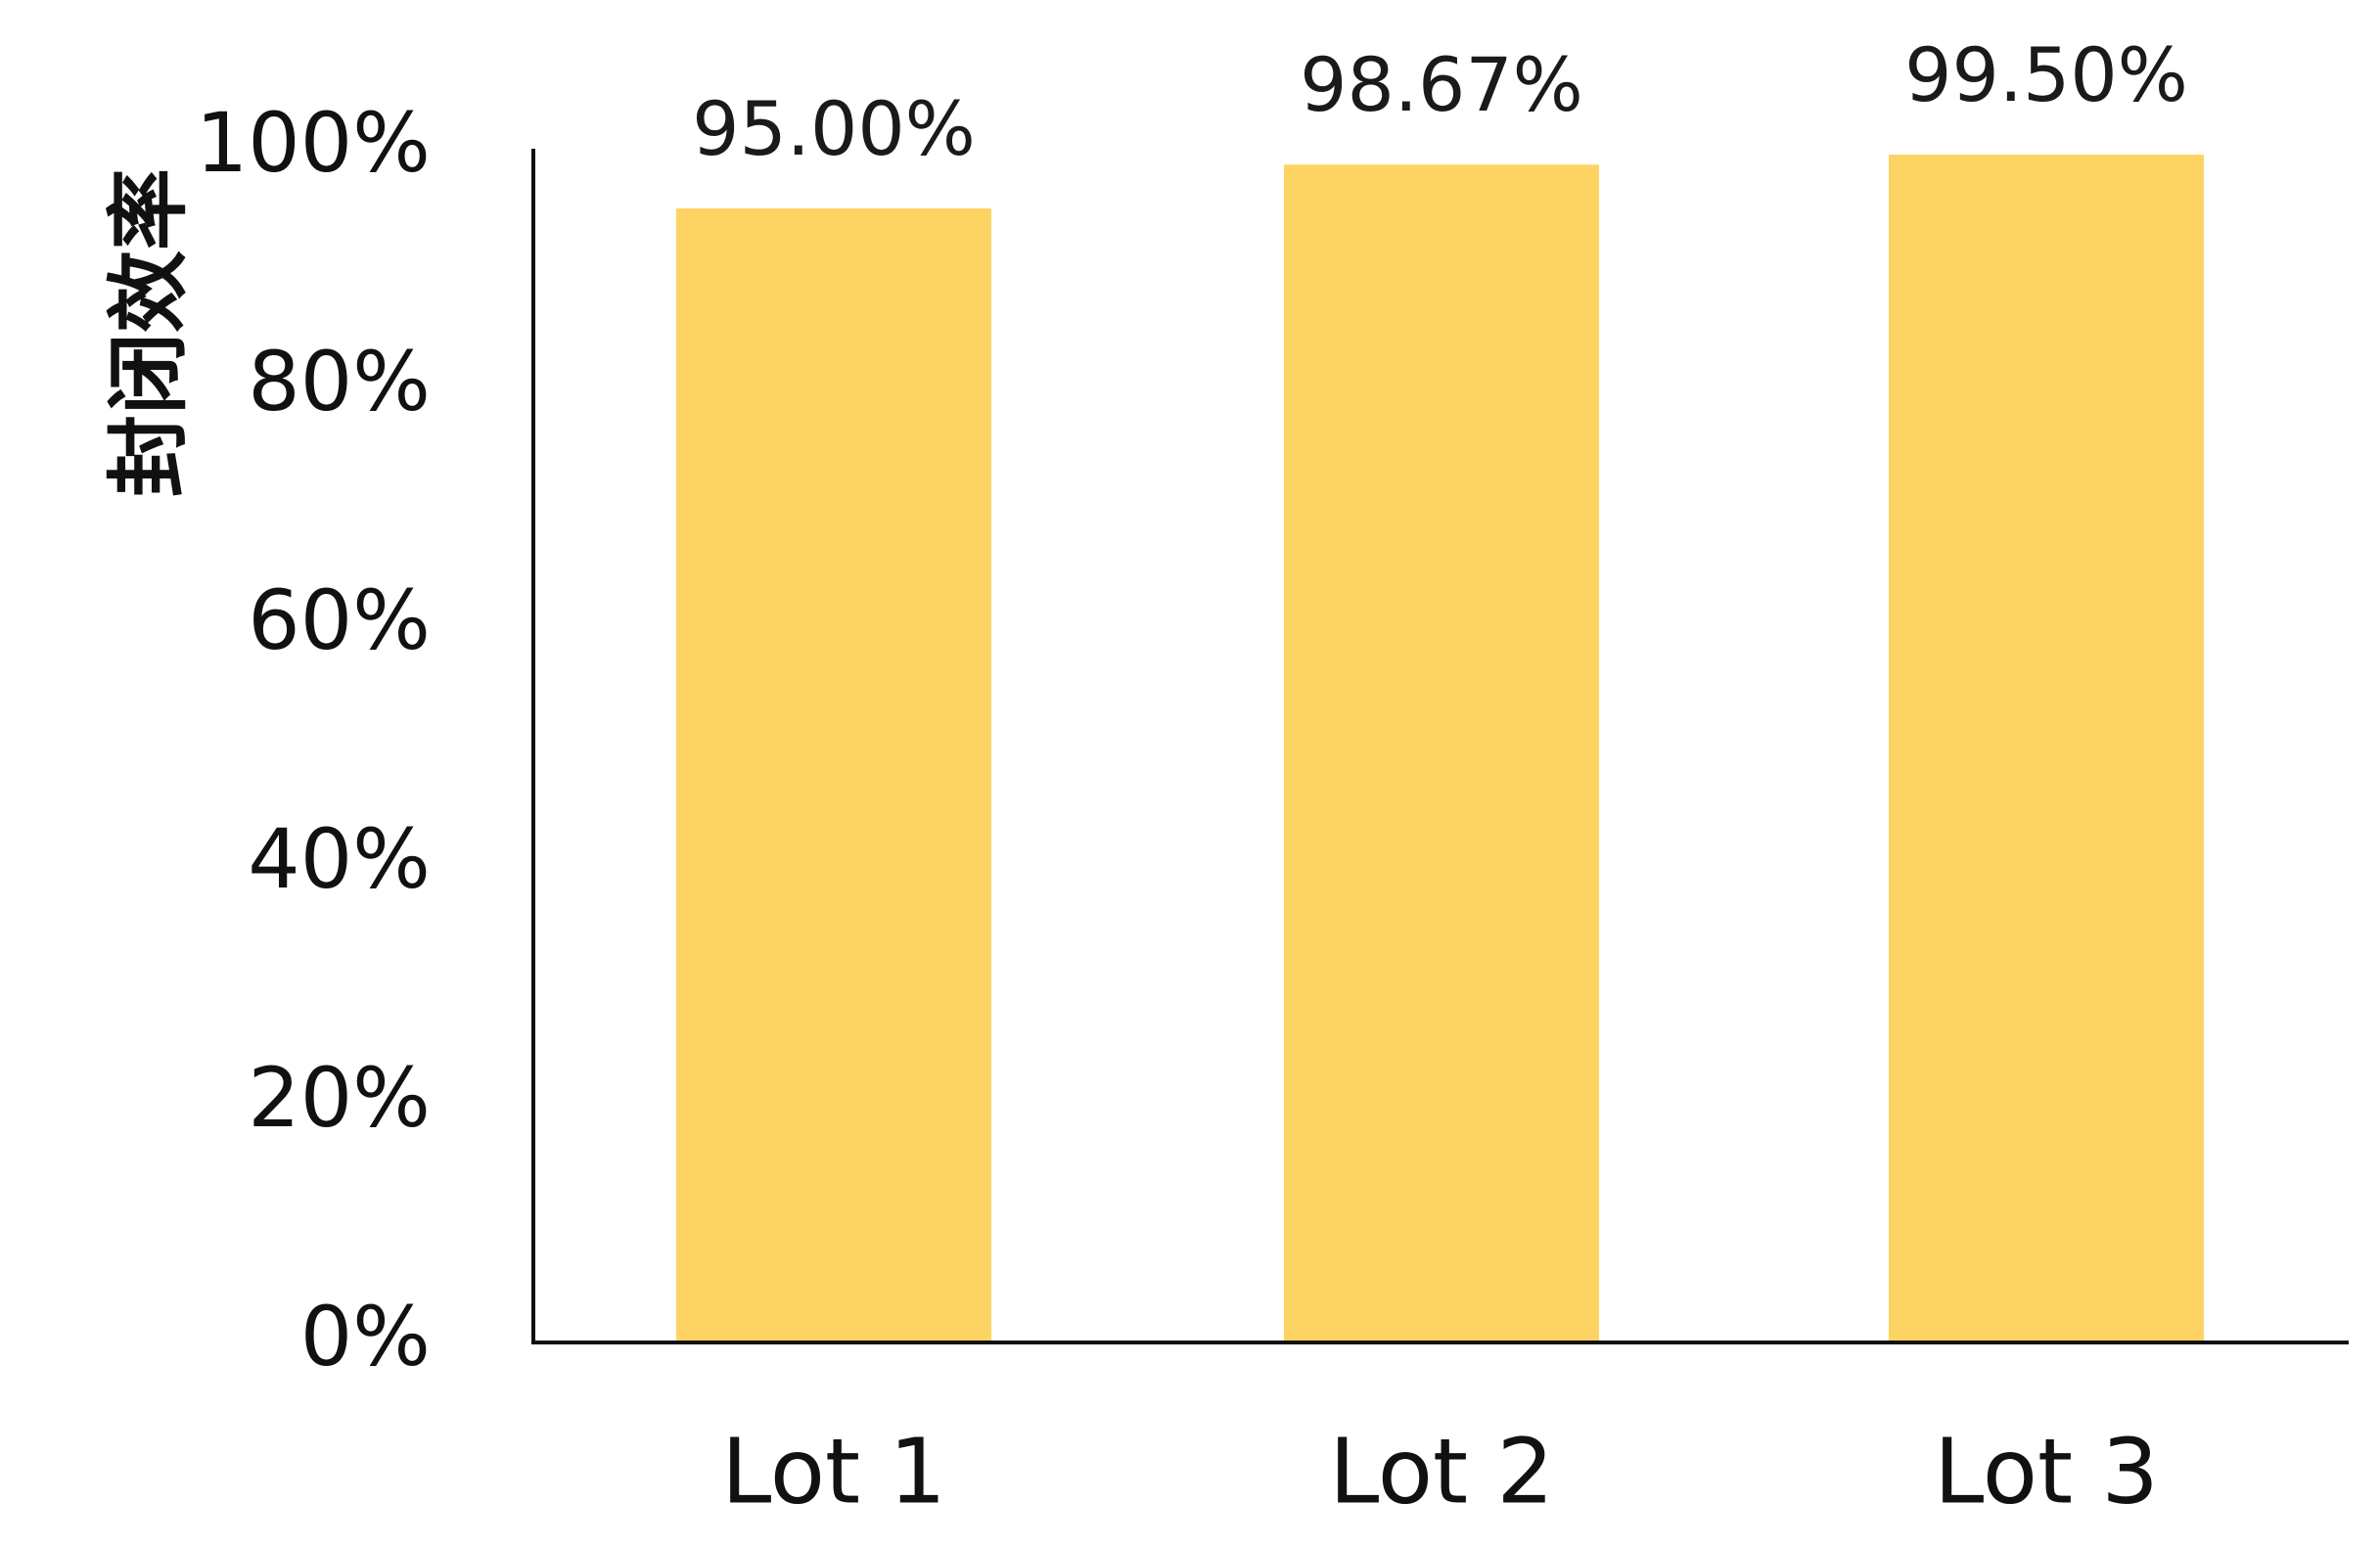  I want to click on data-label-1: 95.00%, so click(834, 128).